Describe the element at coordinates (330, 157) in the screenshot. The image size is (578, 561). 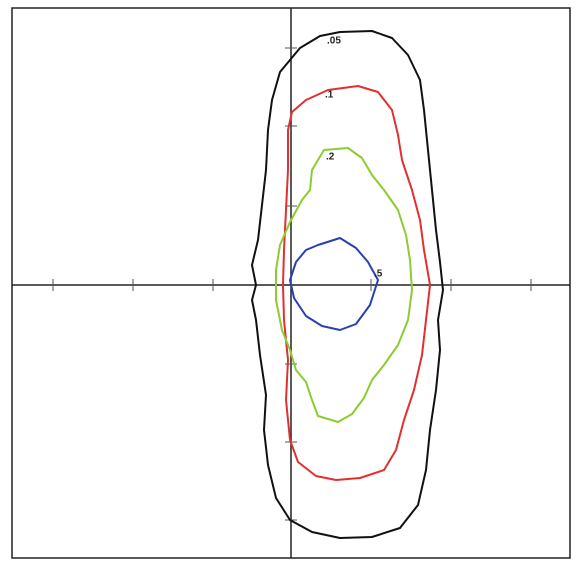
I see `contour-label: .2` at that location.